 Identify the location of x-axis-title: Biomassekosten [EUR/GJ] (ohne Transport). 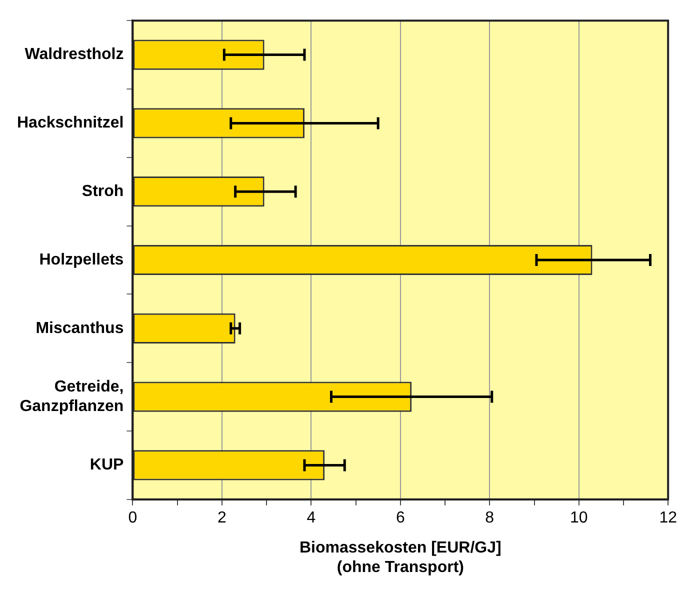
(400, 558).